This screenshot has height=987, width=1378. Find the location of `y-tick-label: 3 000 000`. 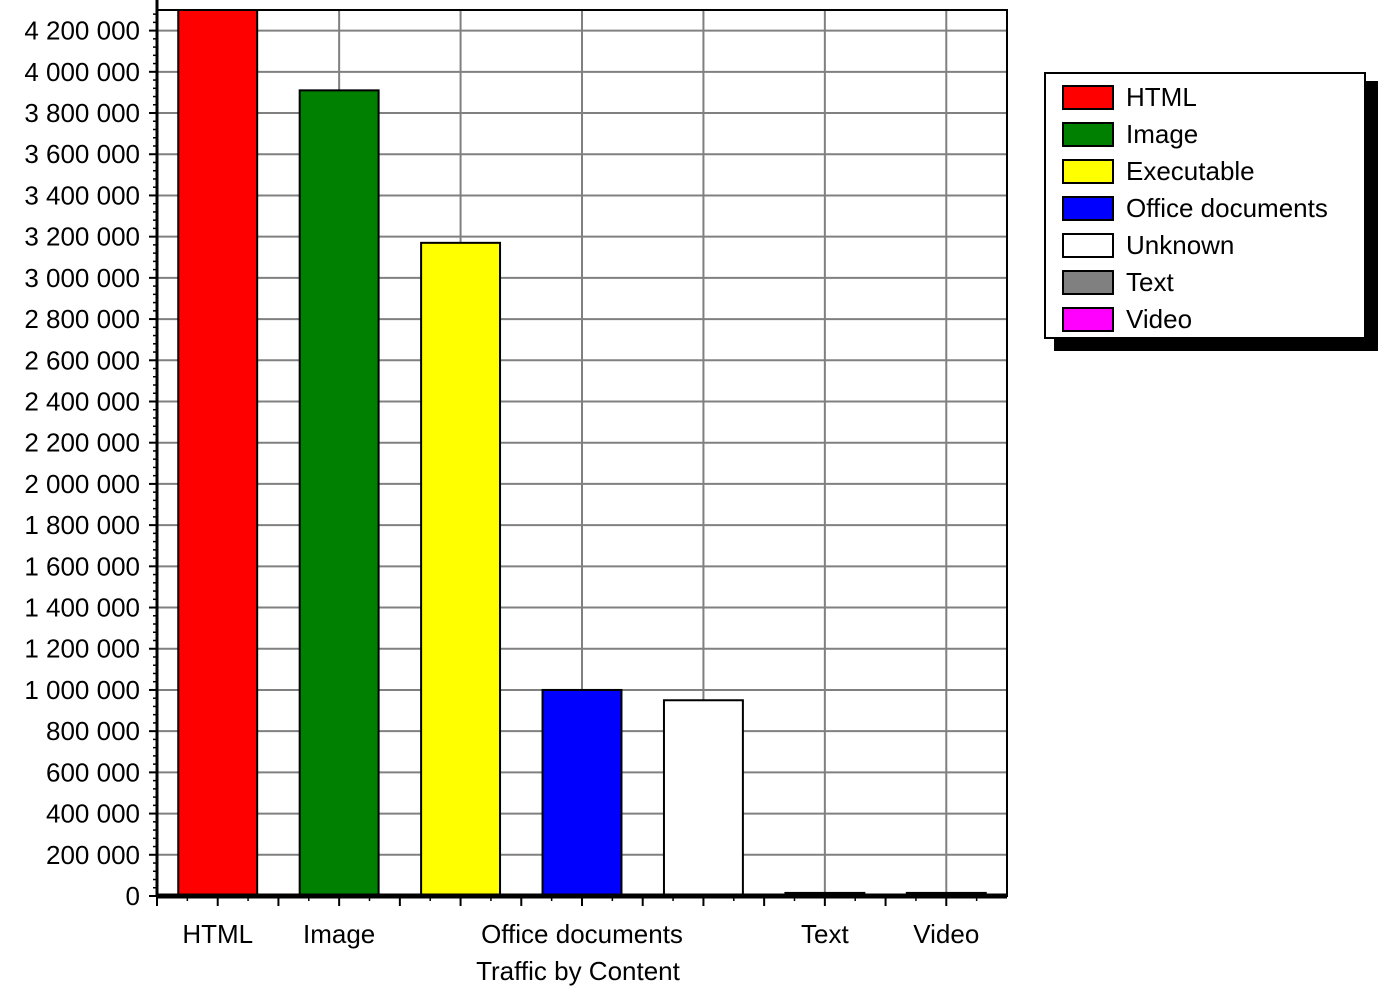

y-tick-label: 3 000 000 is located at coordinates (82, 278).